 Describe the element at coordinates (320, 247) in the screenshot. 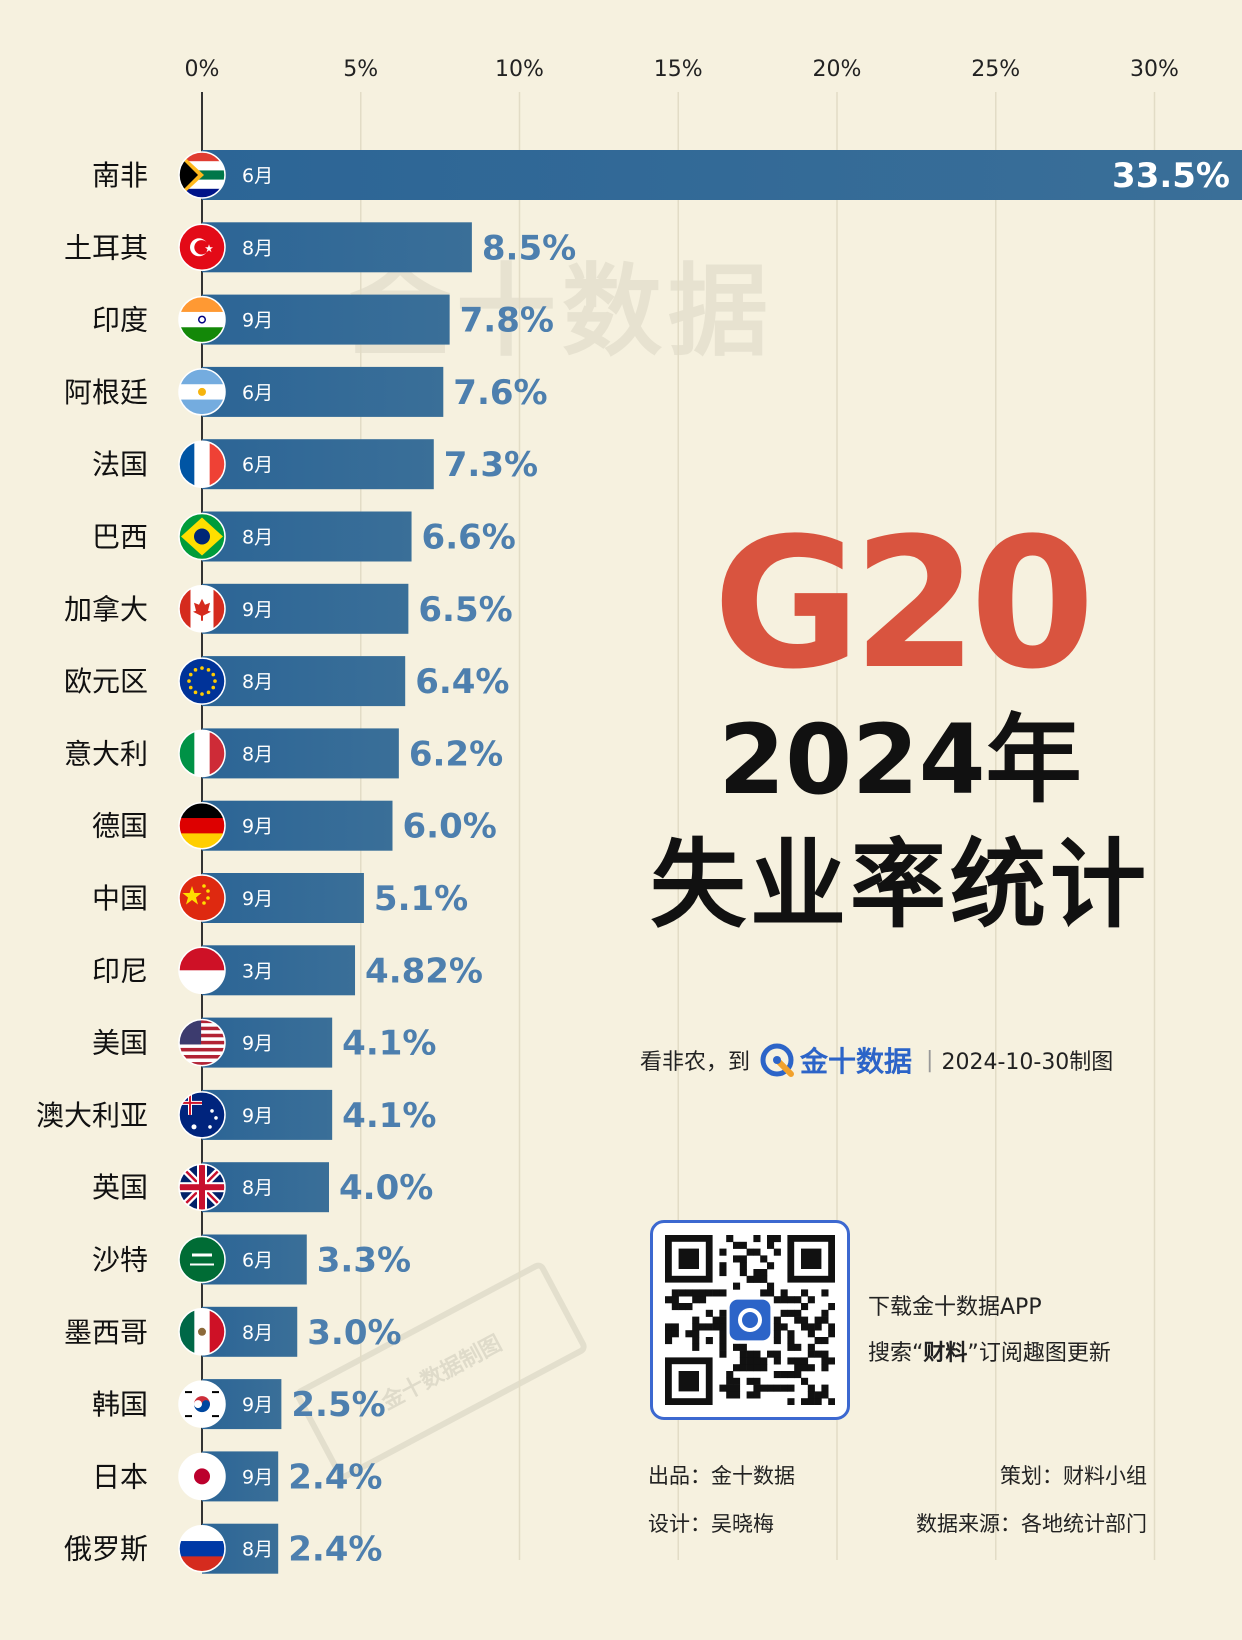

I see `bar-row: 8月 土耳其 8.5%` at that location.